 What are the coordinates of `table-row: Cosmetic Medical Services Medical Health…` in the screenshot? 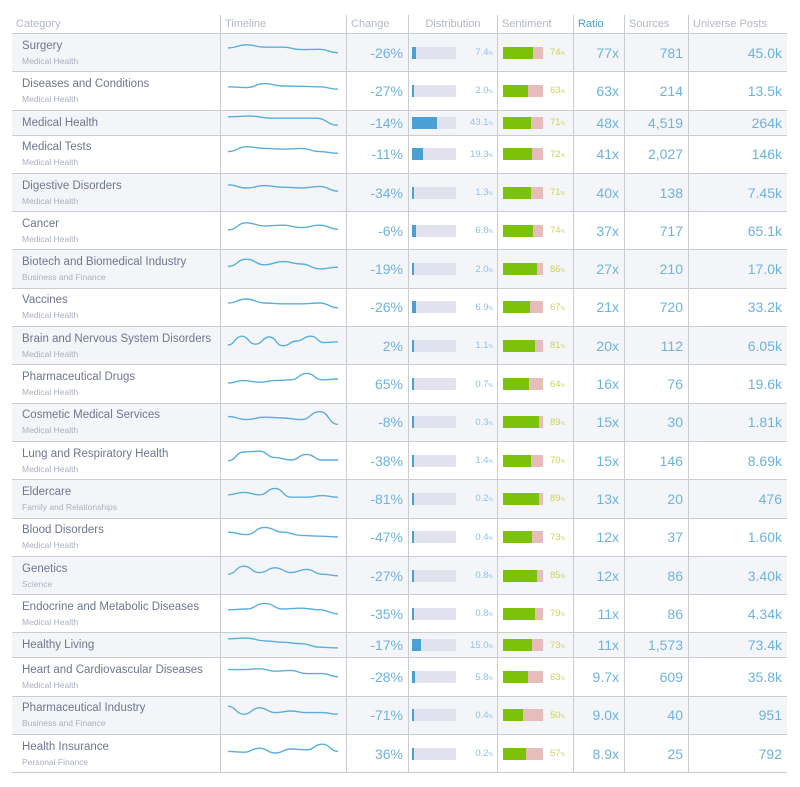 It's located at (399, 422).